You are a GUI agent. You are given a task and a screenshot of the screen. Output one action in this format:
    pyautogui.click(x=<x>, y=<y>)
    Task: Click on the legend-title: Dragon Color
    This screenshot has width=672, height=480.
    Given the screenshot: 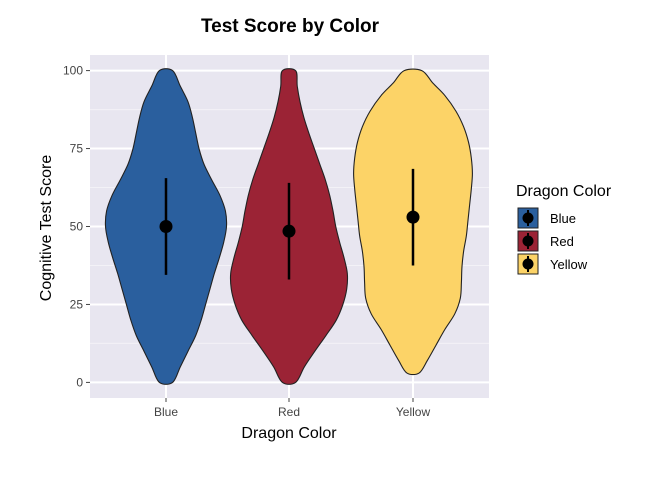 What is the action you would take?
    pyautogui.click(x=564, y=191)
    